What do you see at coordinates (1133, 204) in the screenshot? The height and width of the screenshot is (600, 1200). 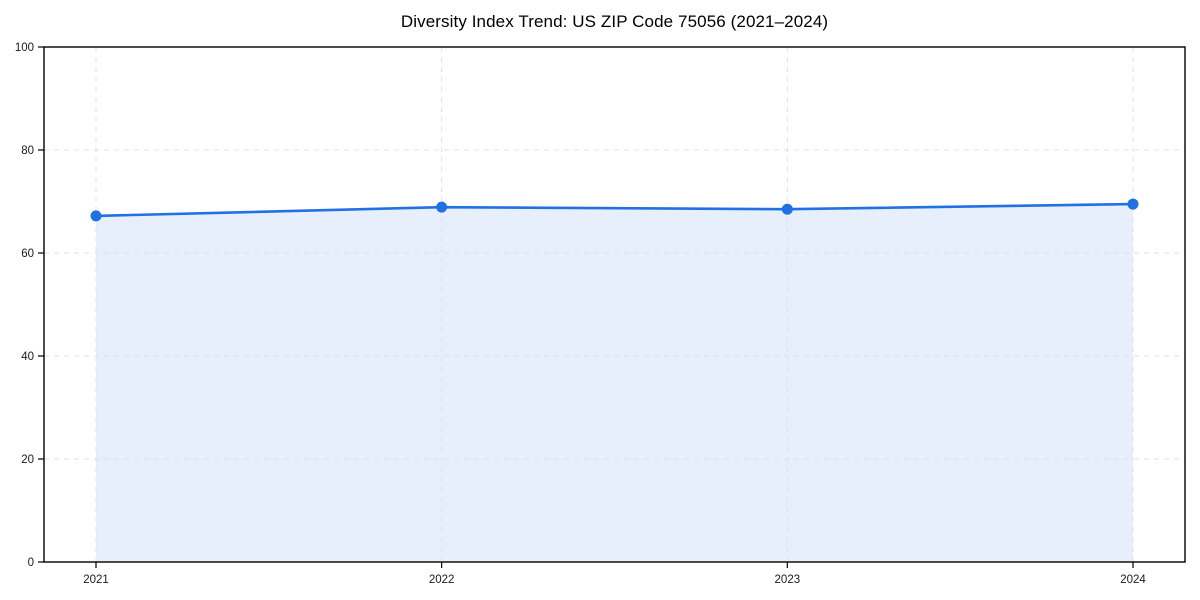 I see `data-point-2024` at bounding box center [1133, 204].